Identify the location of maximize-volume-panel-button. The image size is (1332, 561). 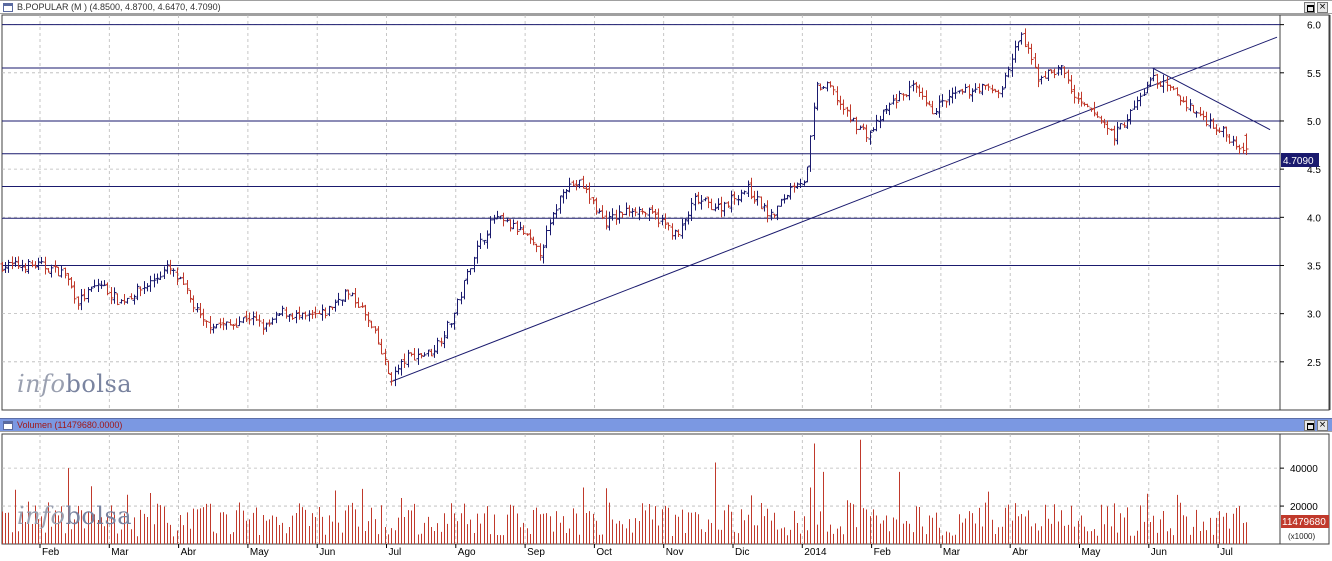
(1309, 425).